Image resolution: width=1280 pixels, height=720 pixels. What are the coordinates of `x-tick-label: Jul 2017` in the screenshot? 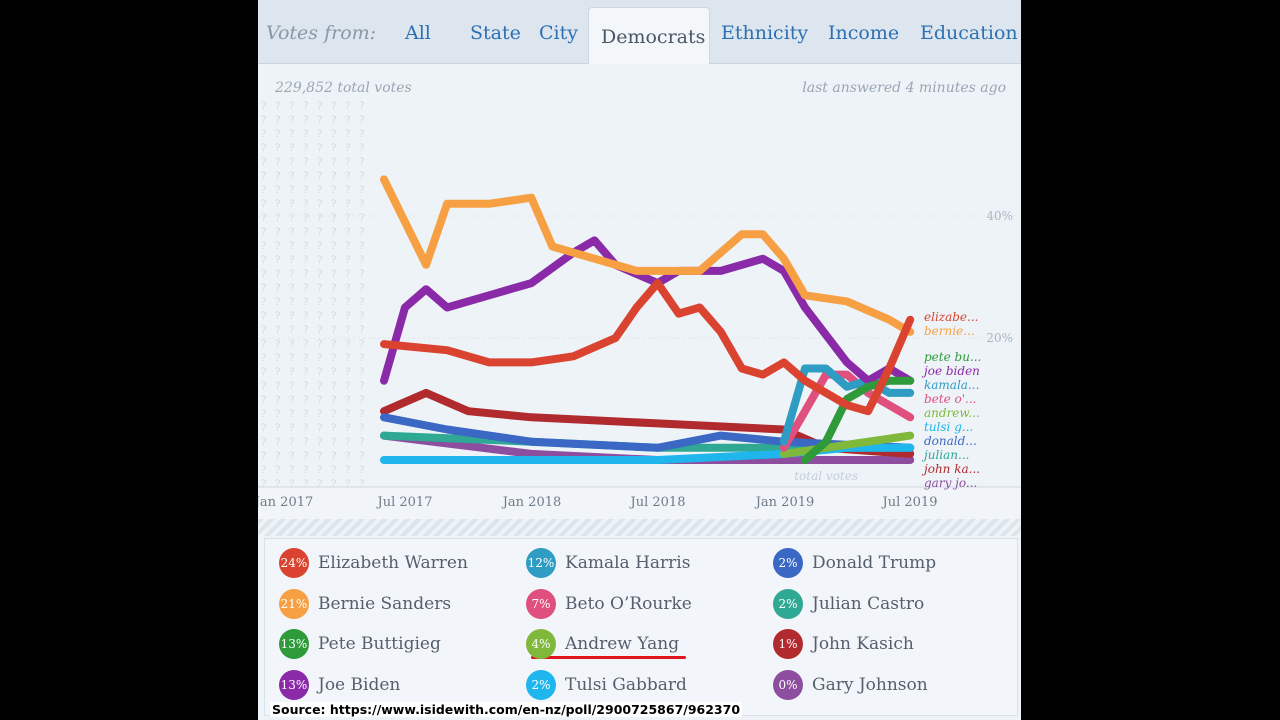 It's located at (404, 502).